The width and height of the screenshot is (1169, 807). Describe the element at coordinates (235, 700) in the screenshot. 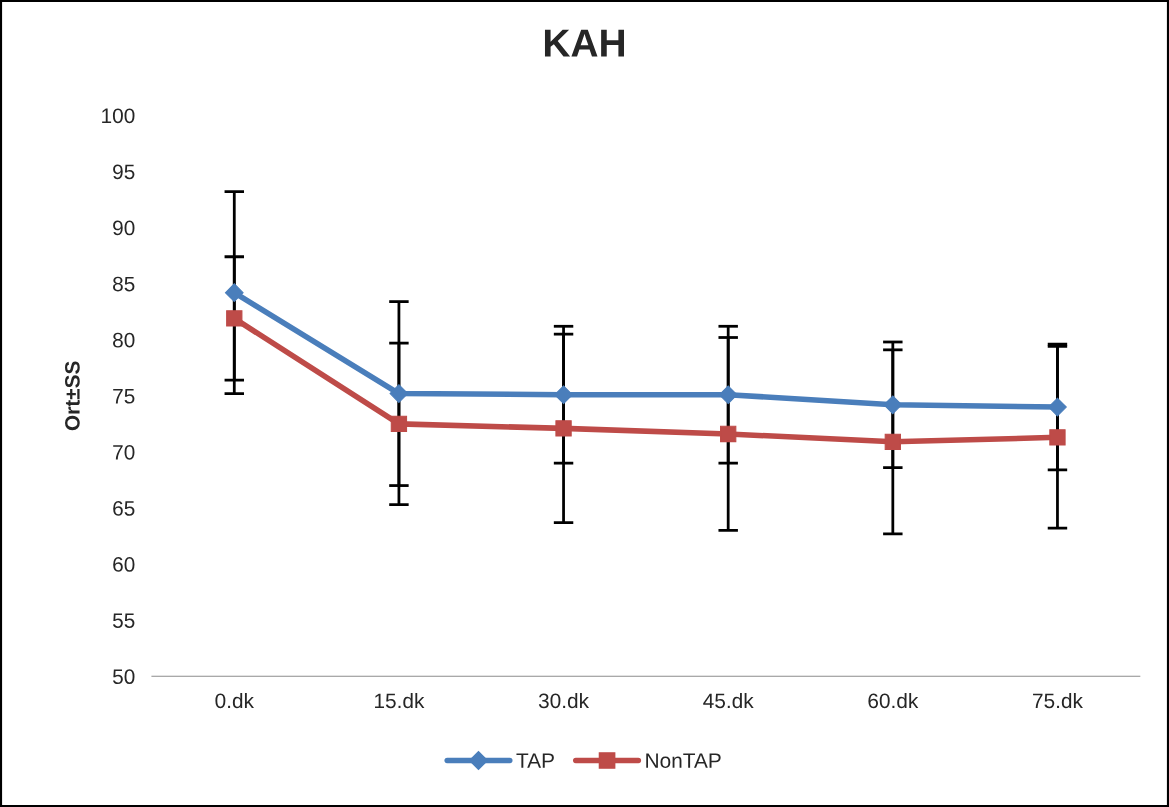

I see `x-tick-label: 0.dk` at that location.